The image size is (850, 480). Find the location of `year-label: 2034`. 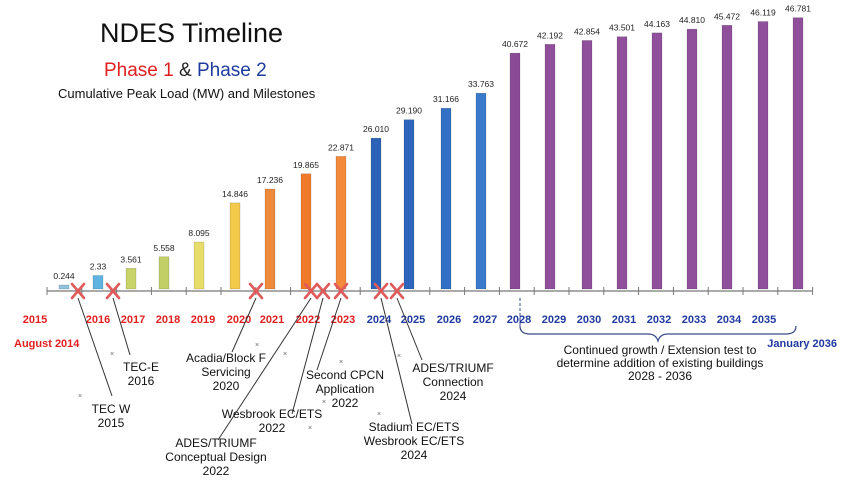

year-label: 2034 is located at coordinates (729, 320).